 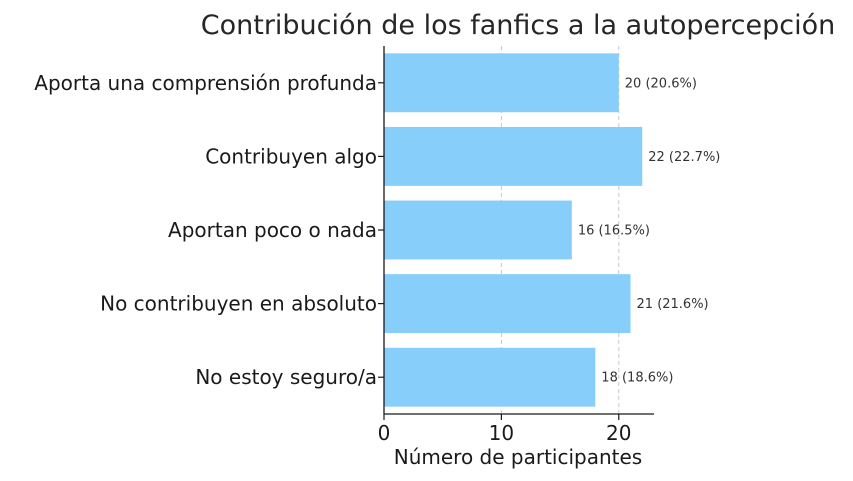 I want to click on data-label: 16 (16.5%), so click(x=614, y=231).